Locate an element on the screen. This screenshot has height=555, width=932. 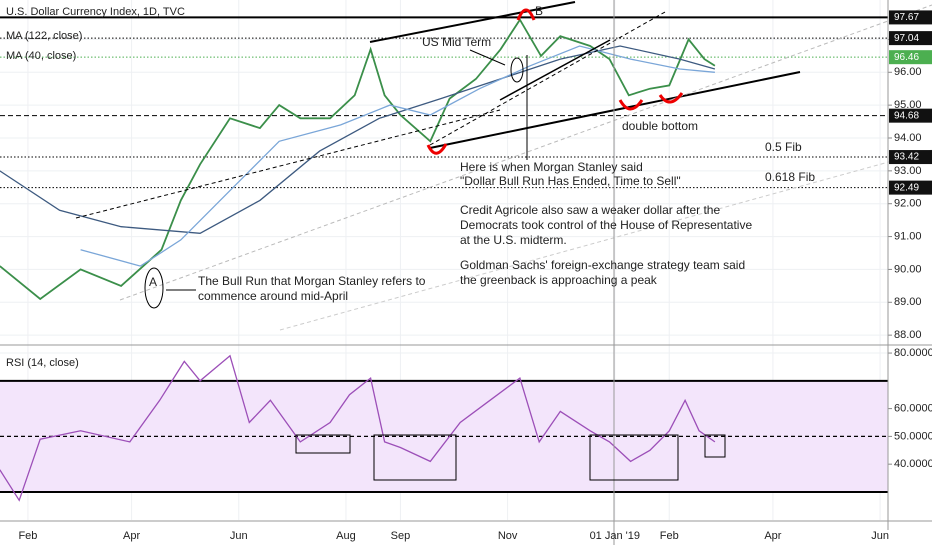
y-tick-label: 60.0000 is located at coordinates (913, 409).